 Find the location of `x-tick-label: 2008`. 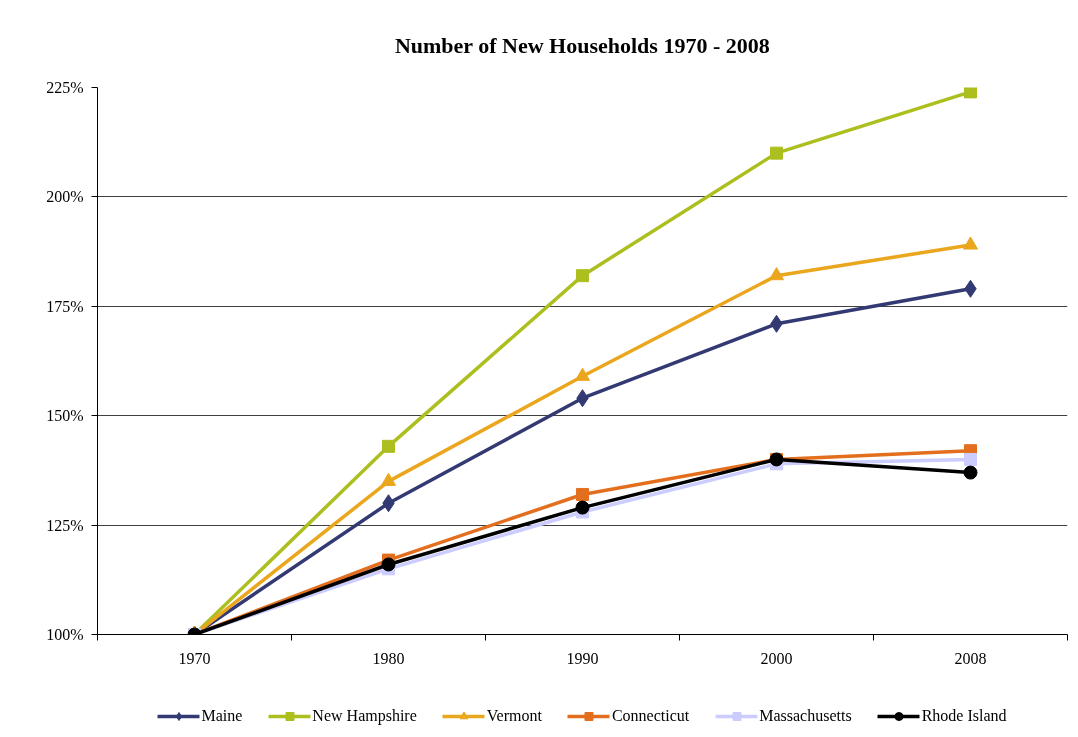

x-tick-label: 2008 is located at coordinates (970, 658).